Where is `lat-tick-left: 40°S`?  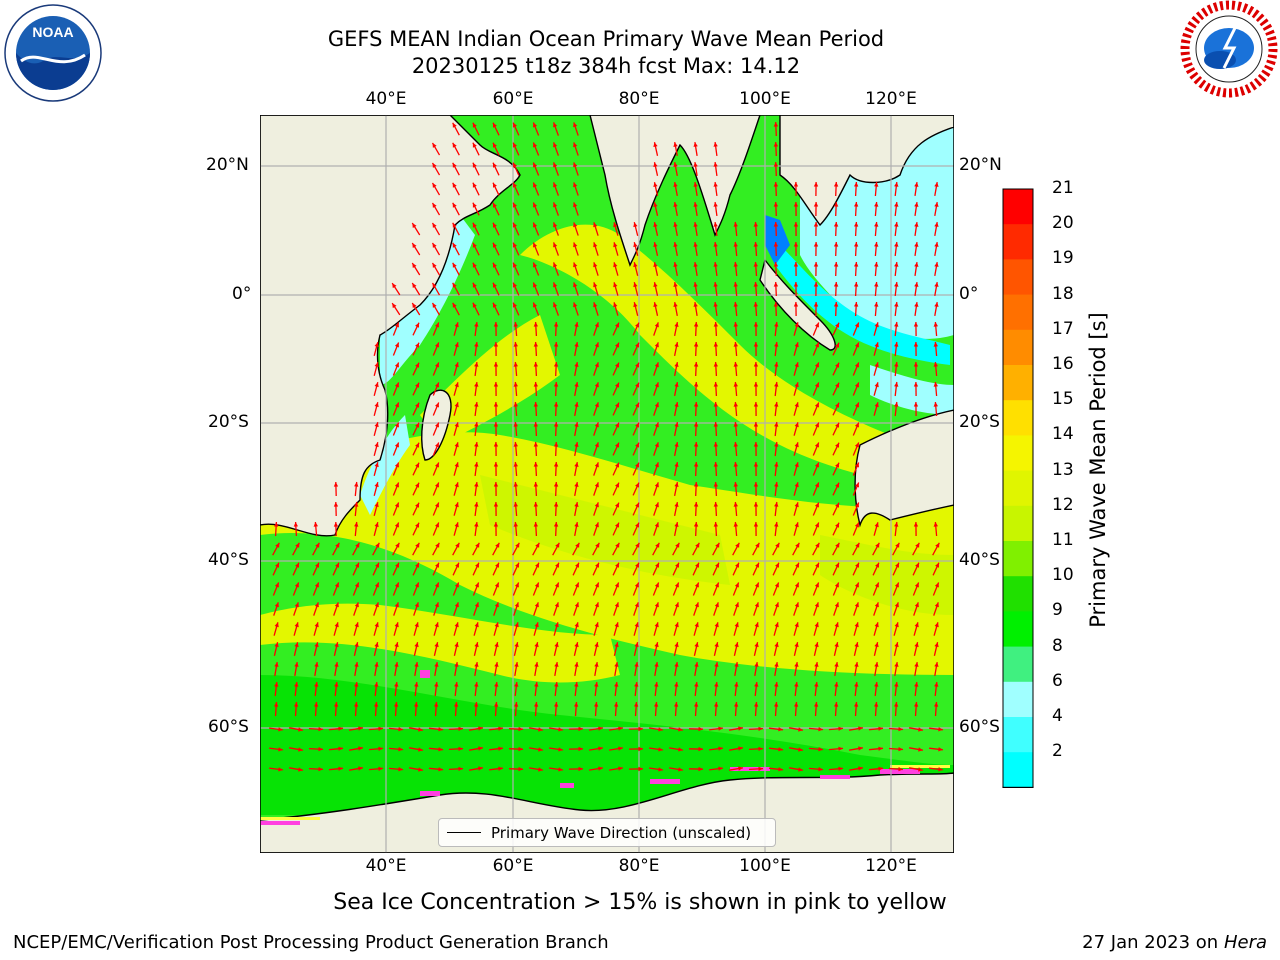
lat-tick-left: 40°S is located at coordinates (228, 560).